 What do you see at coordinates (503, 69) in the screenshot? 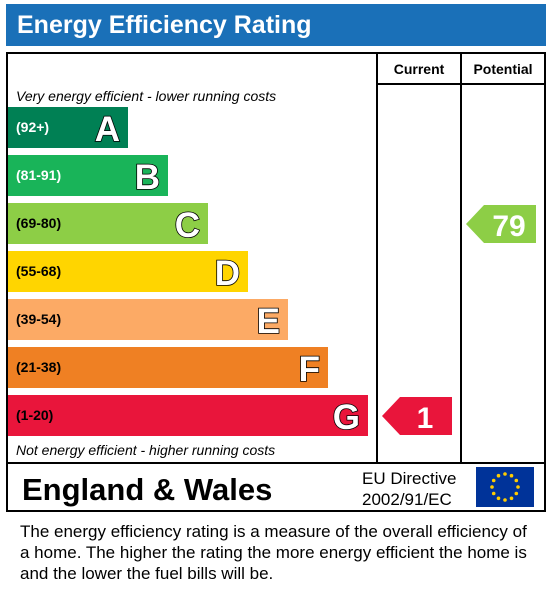
I see `column-header-potential: Potential` at bounding box center [503, 69].